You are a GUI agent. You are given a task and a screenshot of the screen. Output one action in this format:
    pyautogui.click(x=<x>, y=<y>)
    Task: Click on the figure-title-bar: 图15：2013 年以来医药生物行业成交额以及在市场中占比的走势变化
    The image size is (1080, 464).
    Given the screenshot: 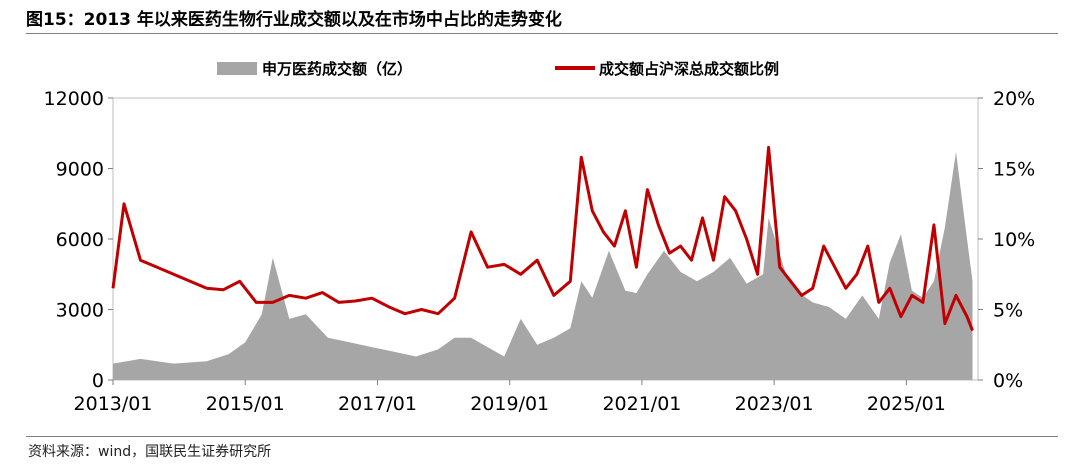 What is the action you would take?
    pyautogui.click(x=540, y=17)
    